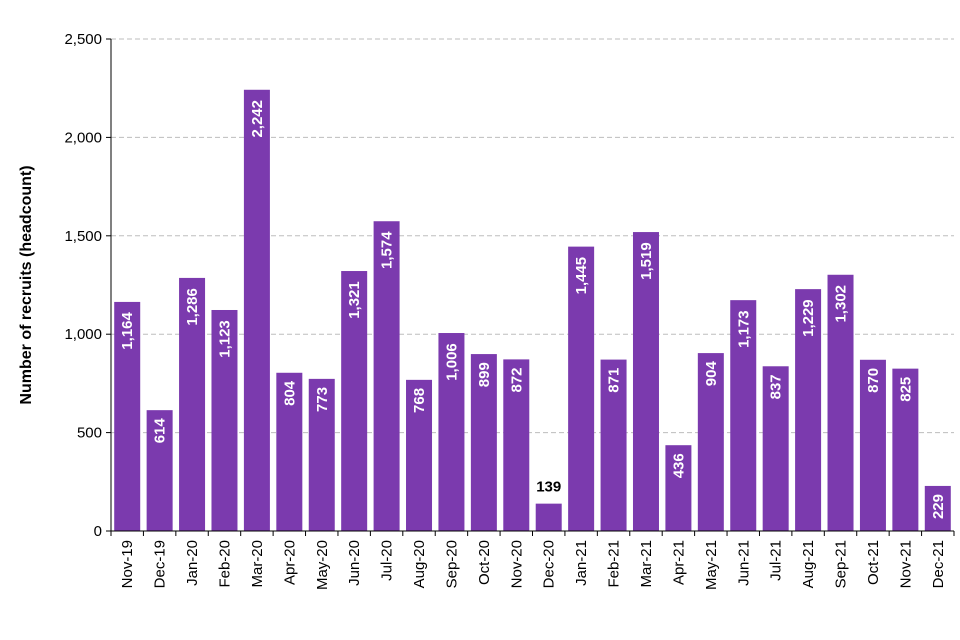 This screenshot has height=640, width=960. I want to click on data-label: 1,574, so click(387, 250).